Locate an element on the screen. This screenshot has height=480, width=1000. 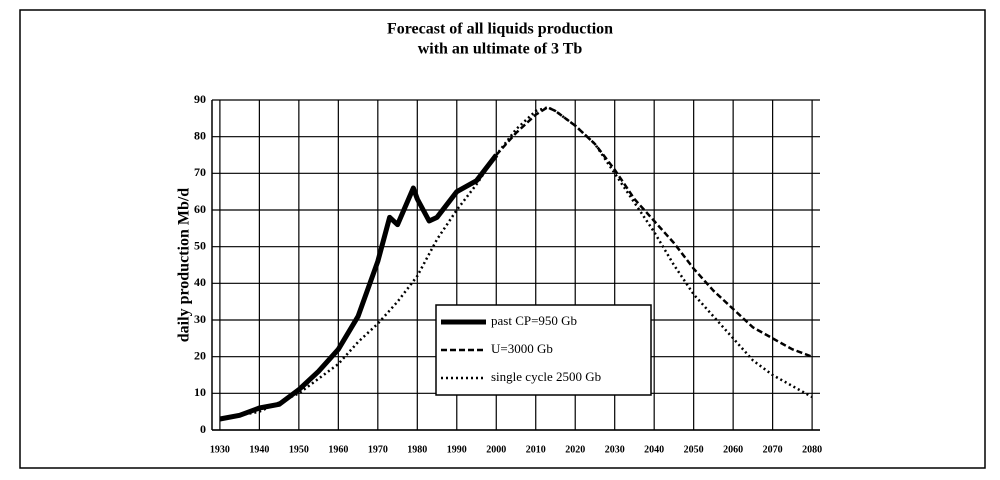
x-tick-label: 2030 is located at coordinates (615, 449).